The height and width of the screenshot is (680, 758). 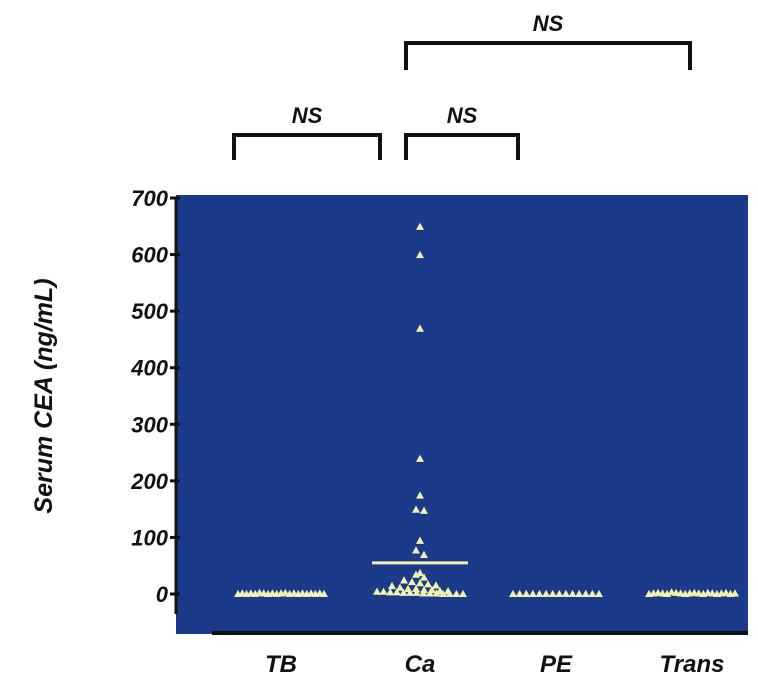 What do you see at coordinates (324, 593) in the screenshot?
I see `data-point-tb` at bounding box center [324, 593].